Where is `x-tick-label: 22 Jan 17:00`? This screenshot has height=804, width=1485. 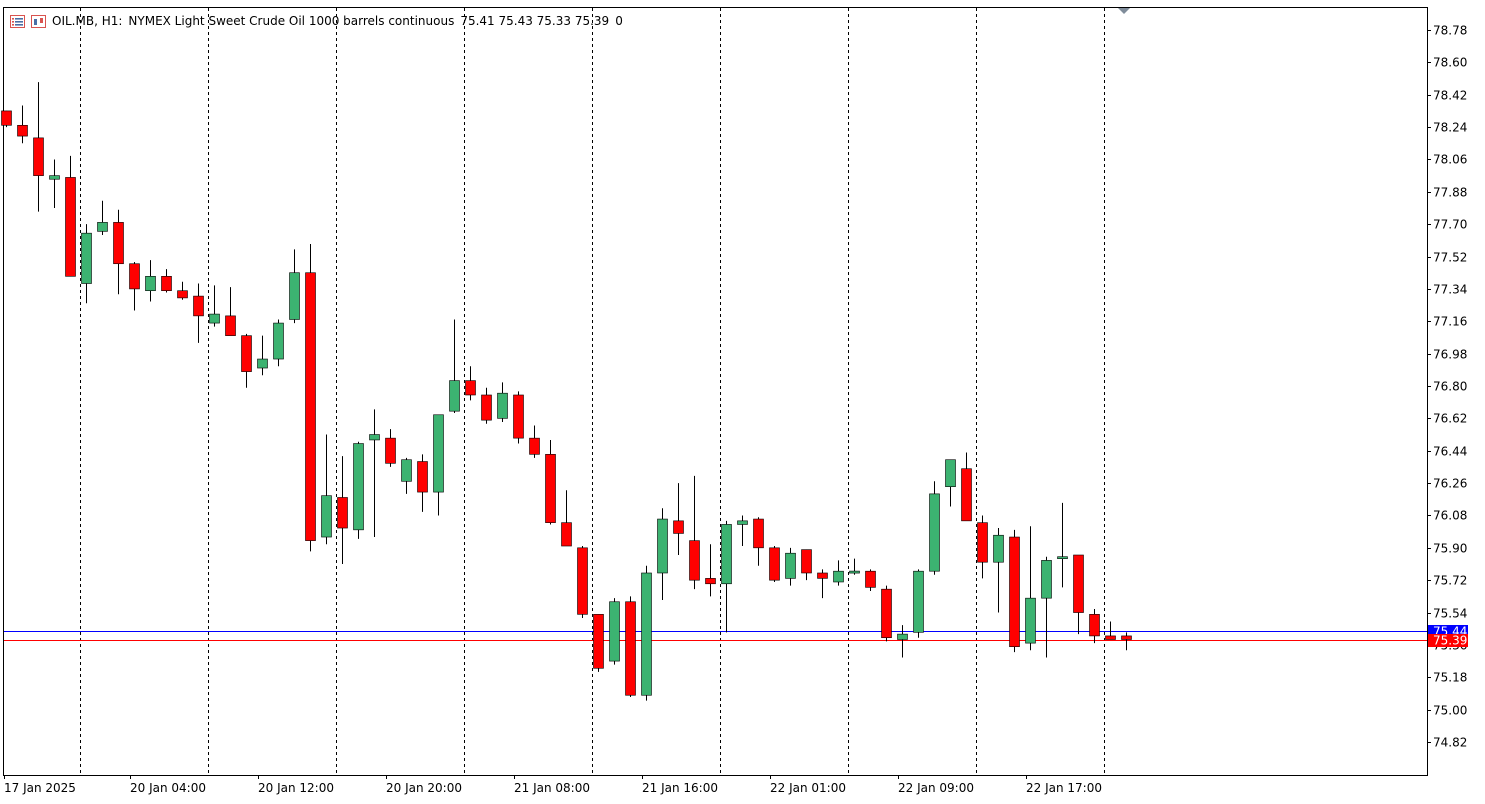
x-tick-label: 22 Jan 17:00 is located at coordinates (1064, 788).